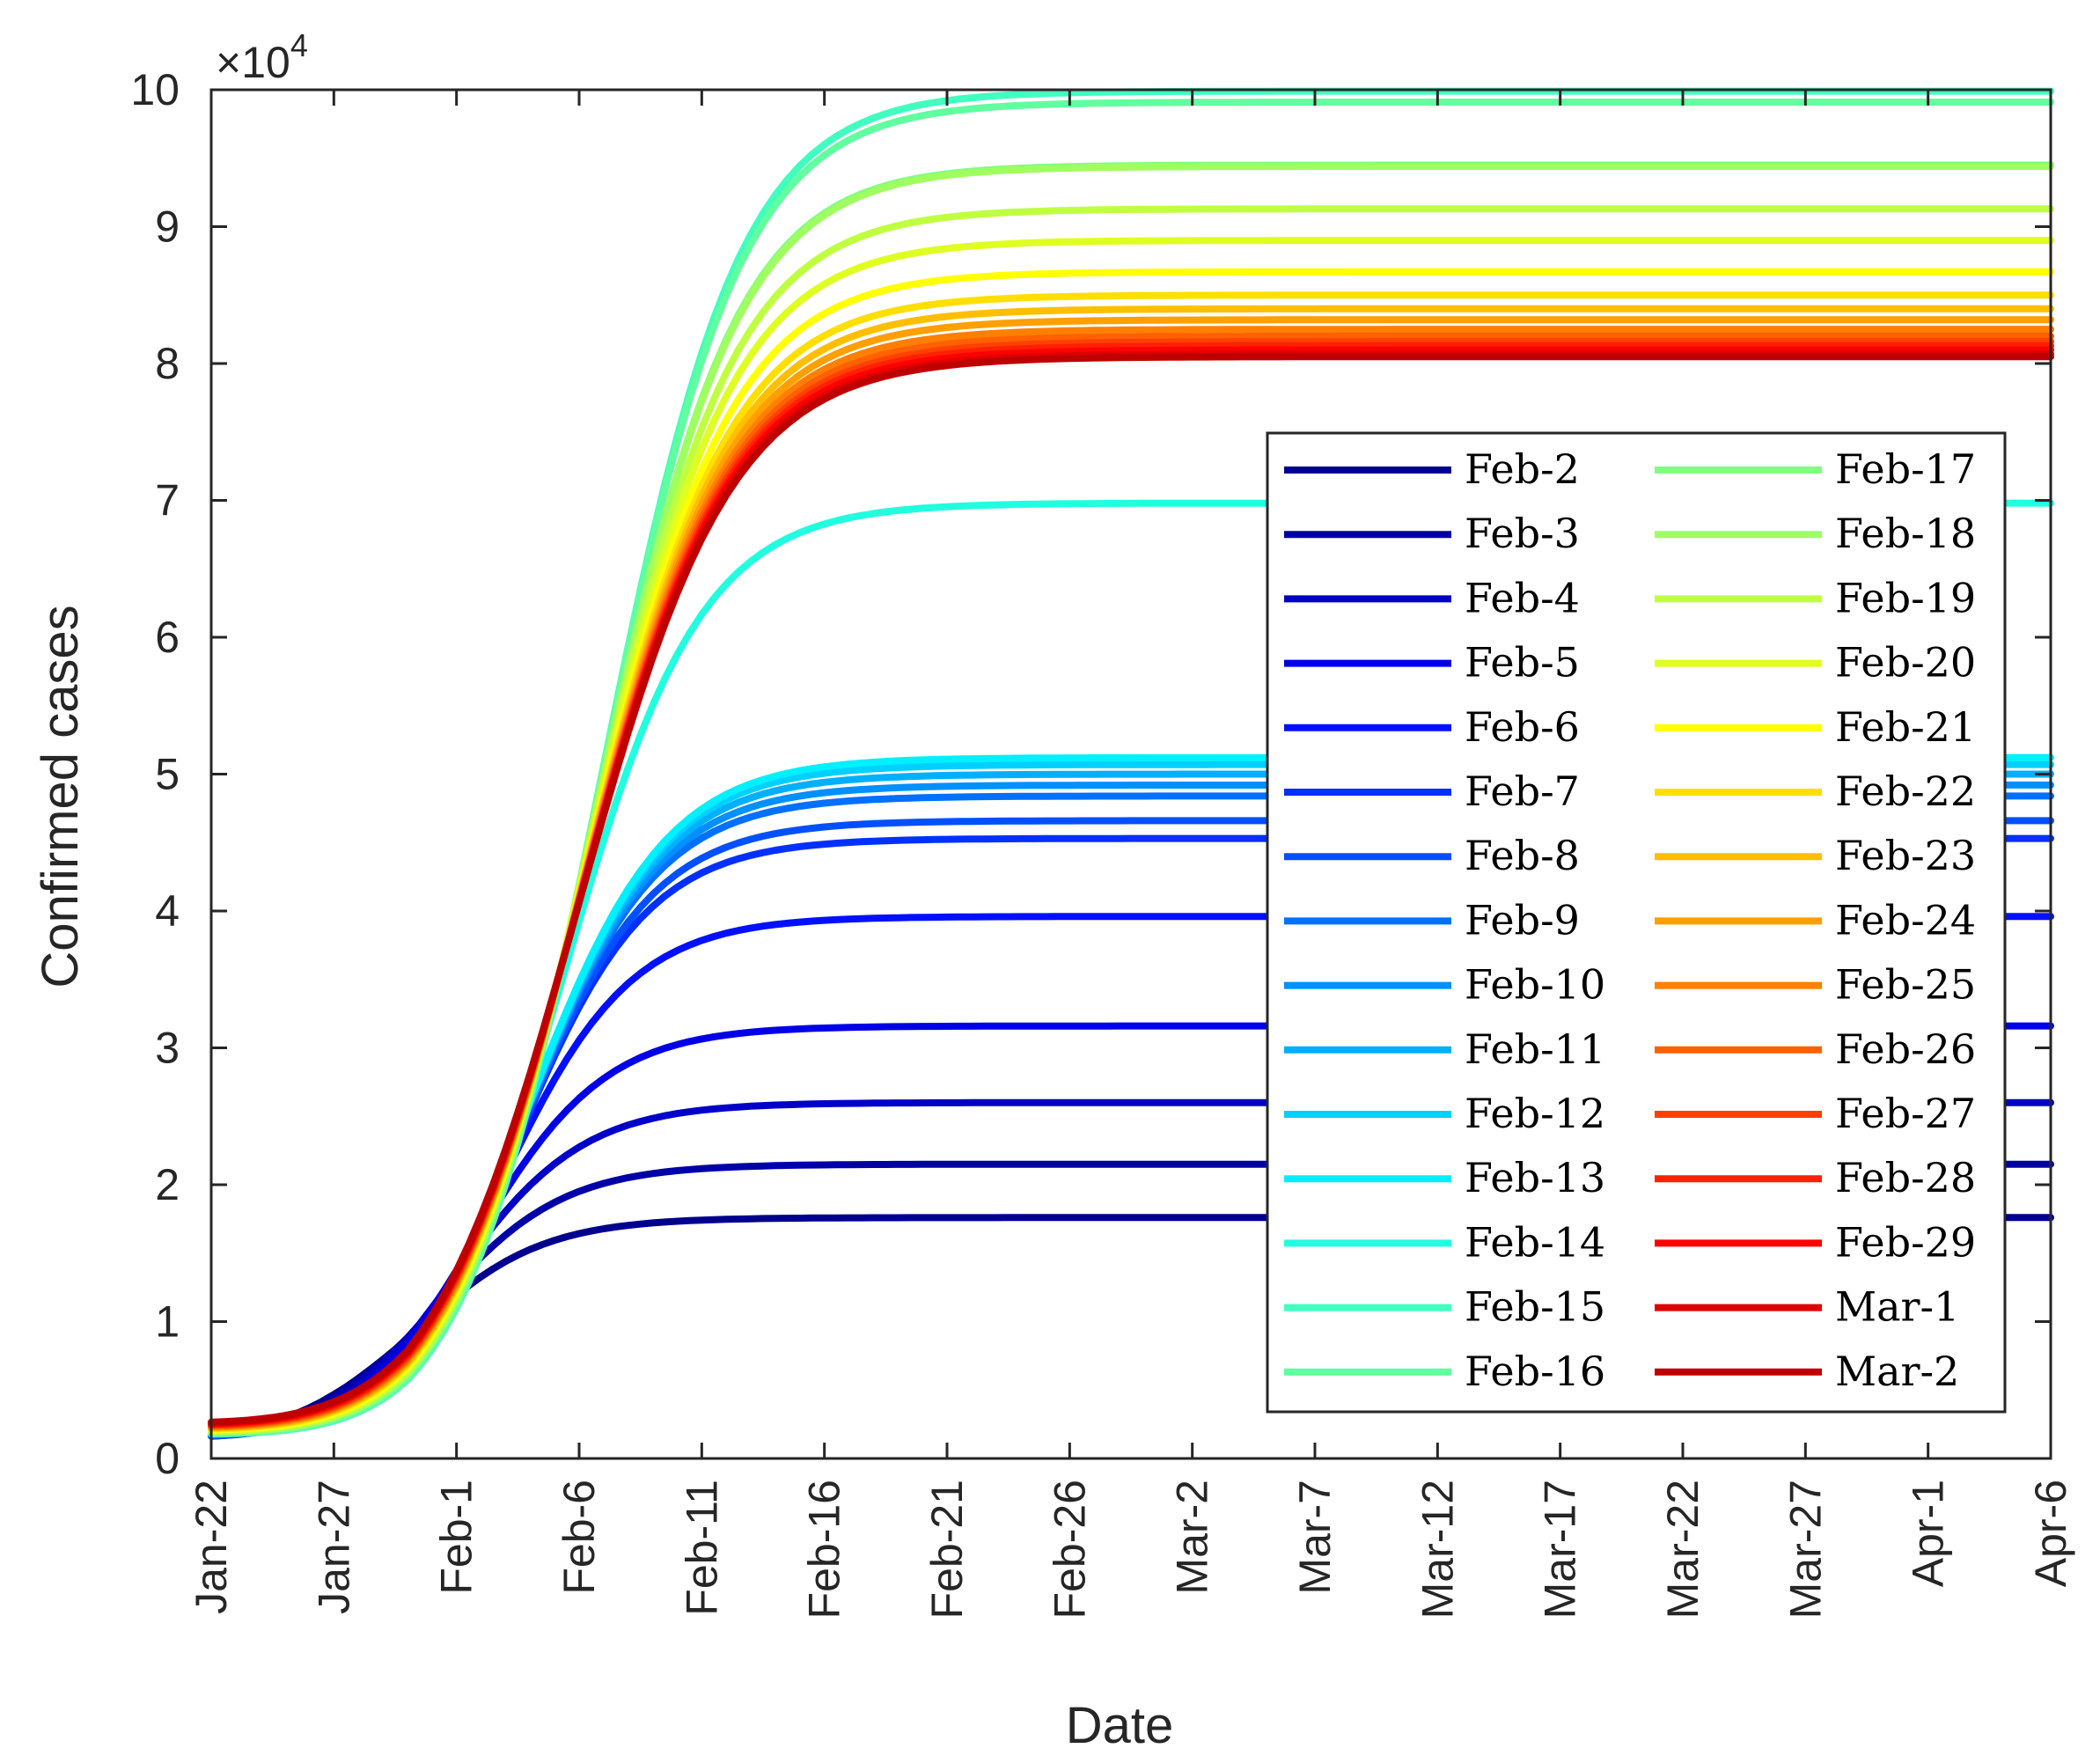  I want to click on legend-label: Feb-23, so click(1905, 856).